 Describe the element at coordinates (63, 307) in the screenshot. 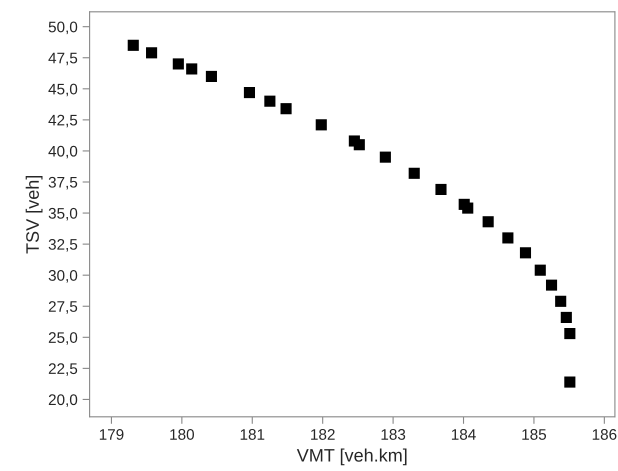

I see `y-tick-label: 27,5` at that location.